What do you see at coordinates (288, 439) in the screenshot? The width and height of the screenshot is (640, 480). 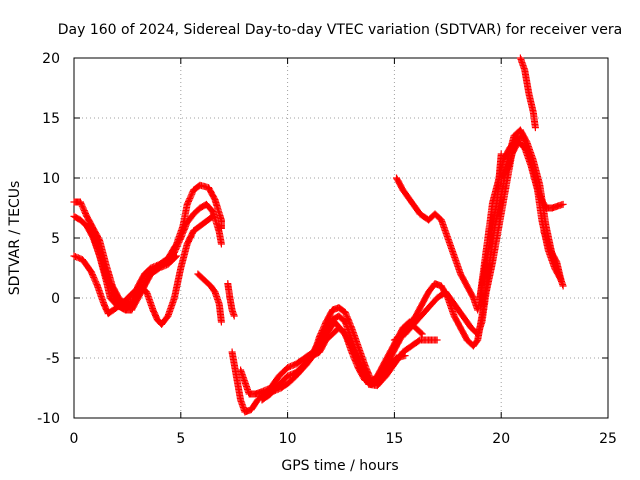 I see `x-tick-label: 10` at bounding box center [288, 439].